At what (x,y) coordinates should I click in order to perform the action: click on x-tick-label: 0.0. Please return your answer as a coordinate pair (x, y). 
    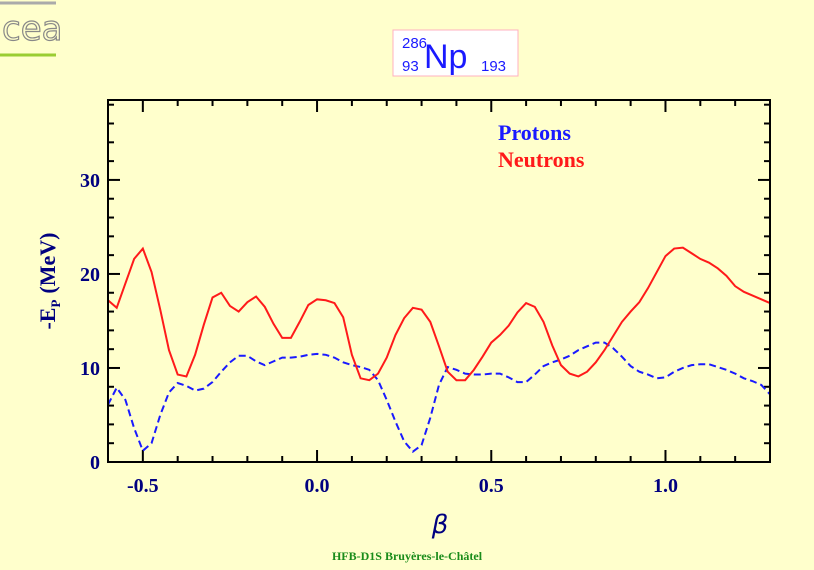
    Looking at the image, I should click on (317, 486).